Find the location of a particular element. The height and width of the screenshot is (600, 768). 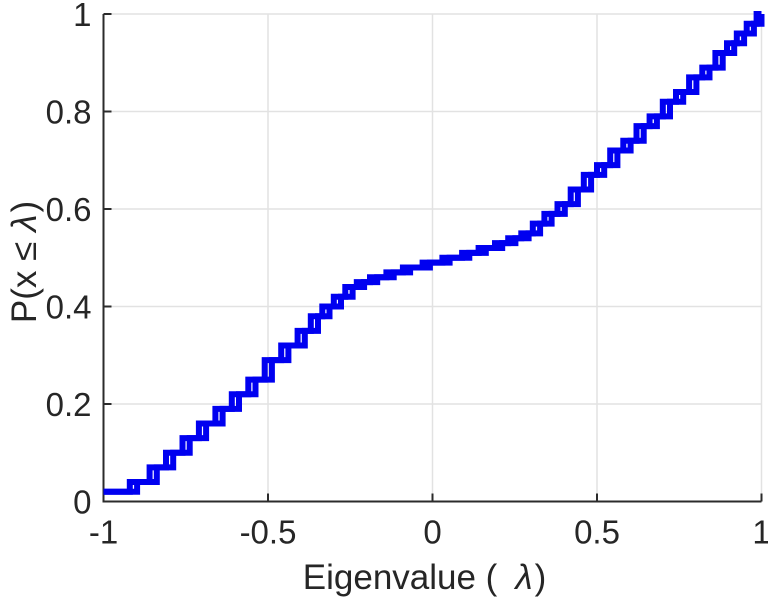

x-tick-label: 0 is located at coordinates (432, 532).